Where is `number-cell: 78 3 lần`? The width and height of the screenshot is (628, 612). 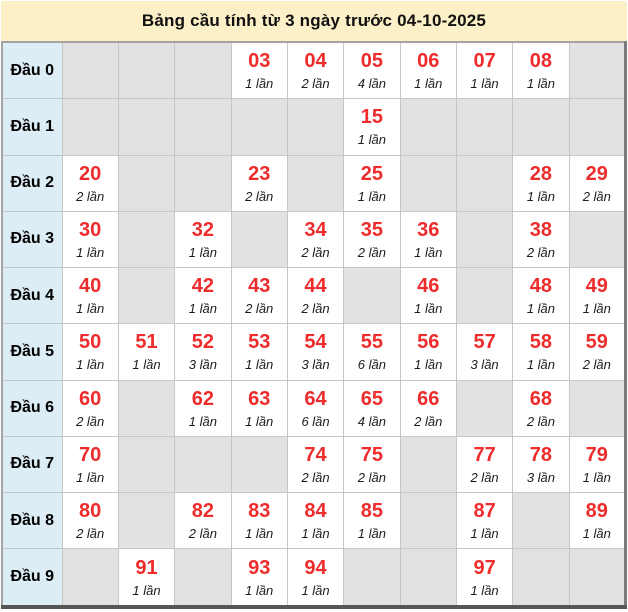 number-cell: 78 3 lần is located at coordinates (541, 464).